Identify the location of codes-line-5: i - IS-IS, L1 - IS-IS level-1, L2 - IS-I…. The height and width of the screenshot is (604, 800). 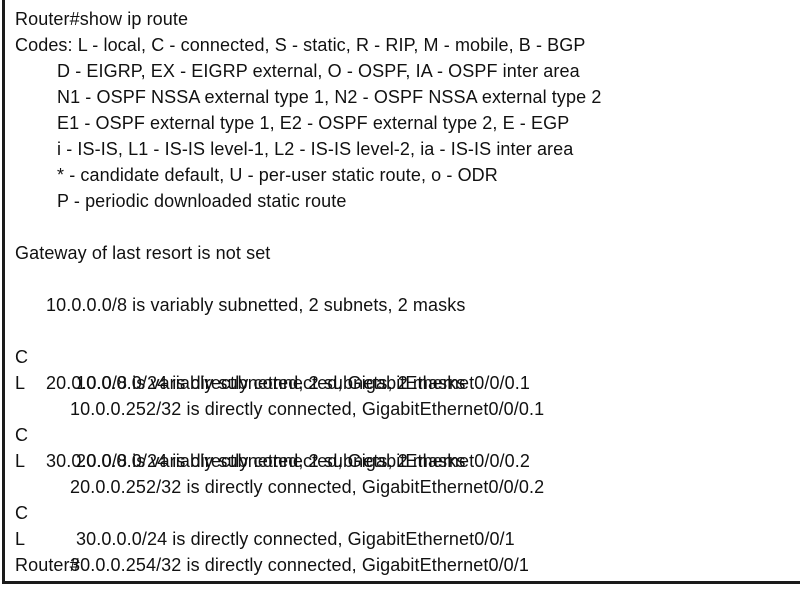
(315, 149).